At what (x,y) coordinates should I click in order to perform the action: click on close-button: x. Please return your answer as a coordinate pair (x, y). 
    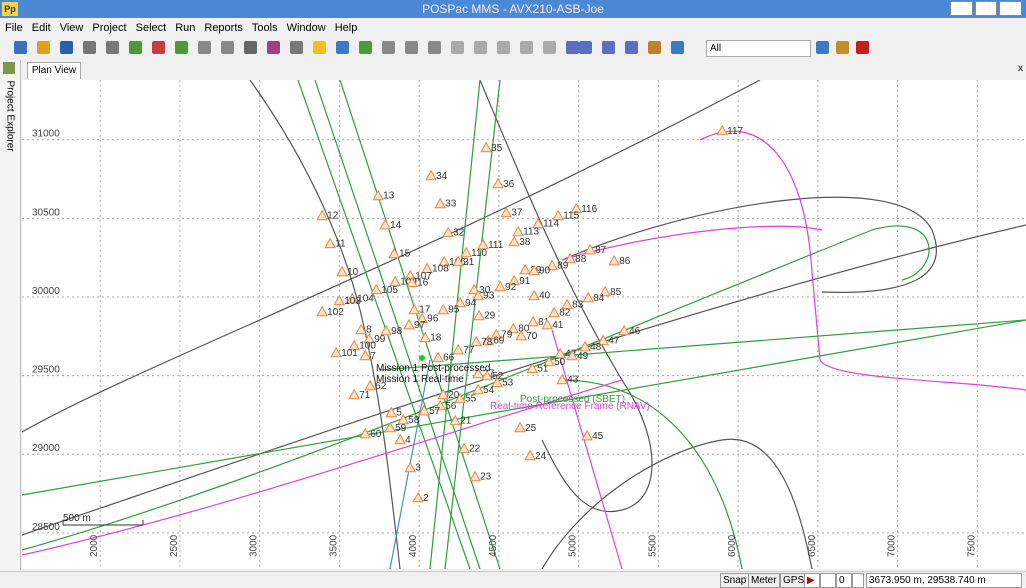
    Looking at the image, I should click on (1011, 8).